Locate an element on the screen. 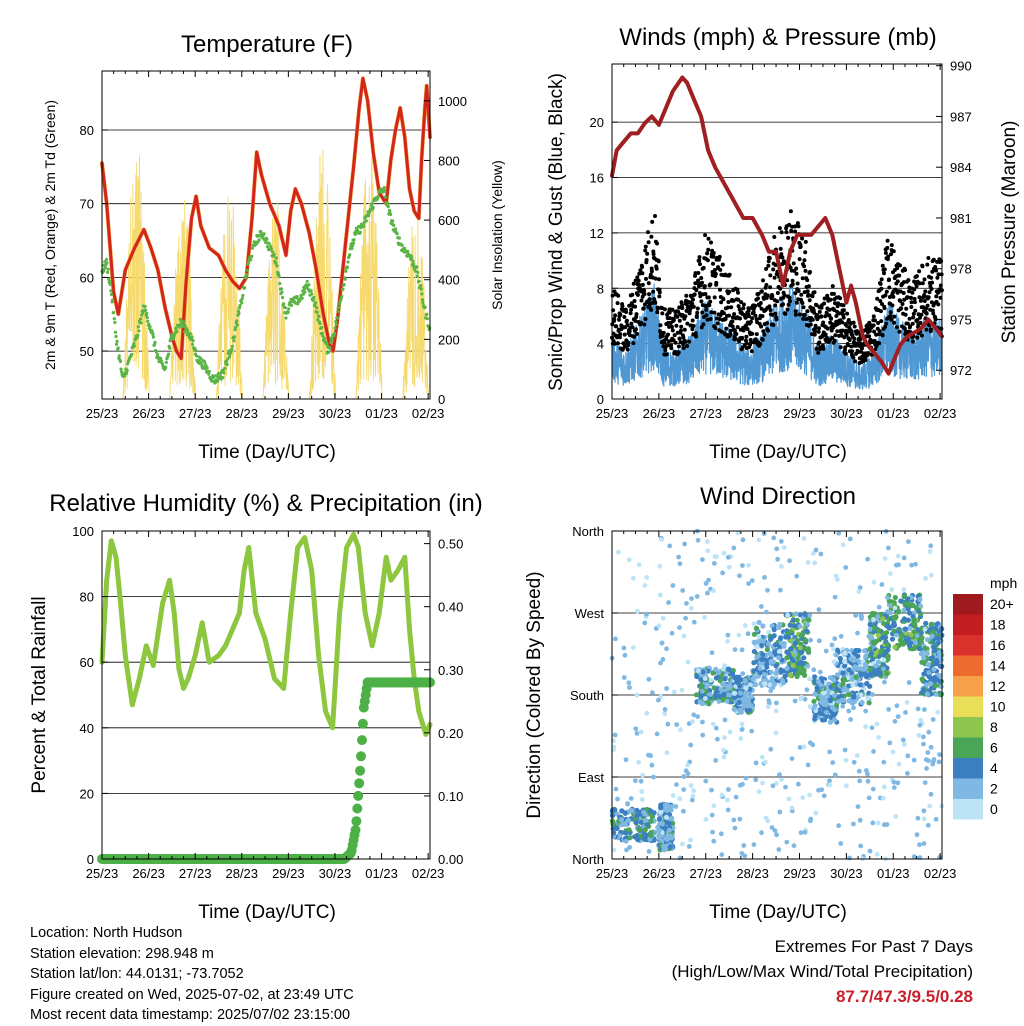 The height and width of the screenshot is (1026, 1024). winds-y2label: Station Pressure (Maroon) is located at coordinates (1009, 232).